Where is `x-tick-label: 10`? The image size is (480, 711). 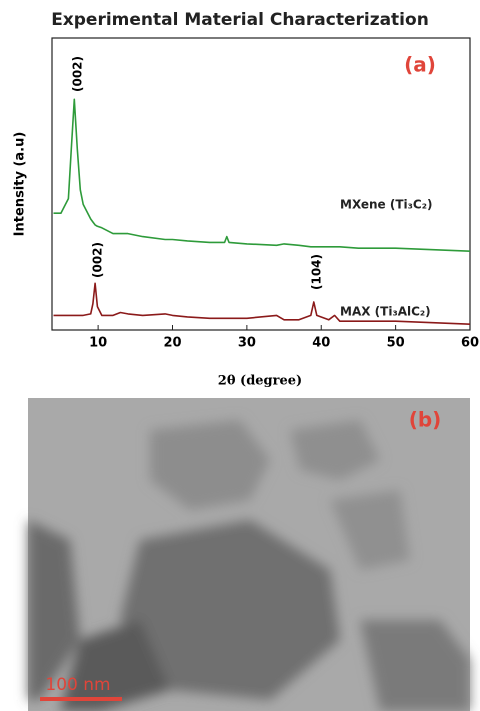
x-tick-label: 10 is located at coordinates (98, 343).